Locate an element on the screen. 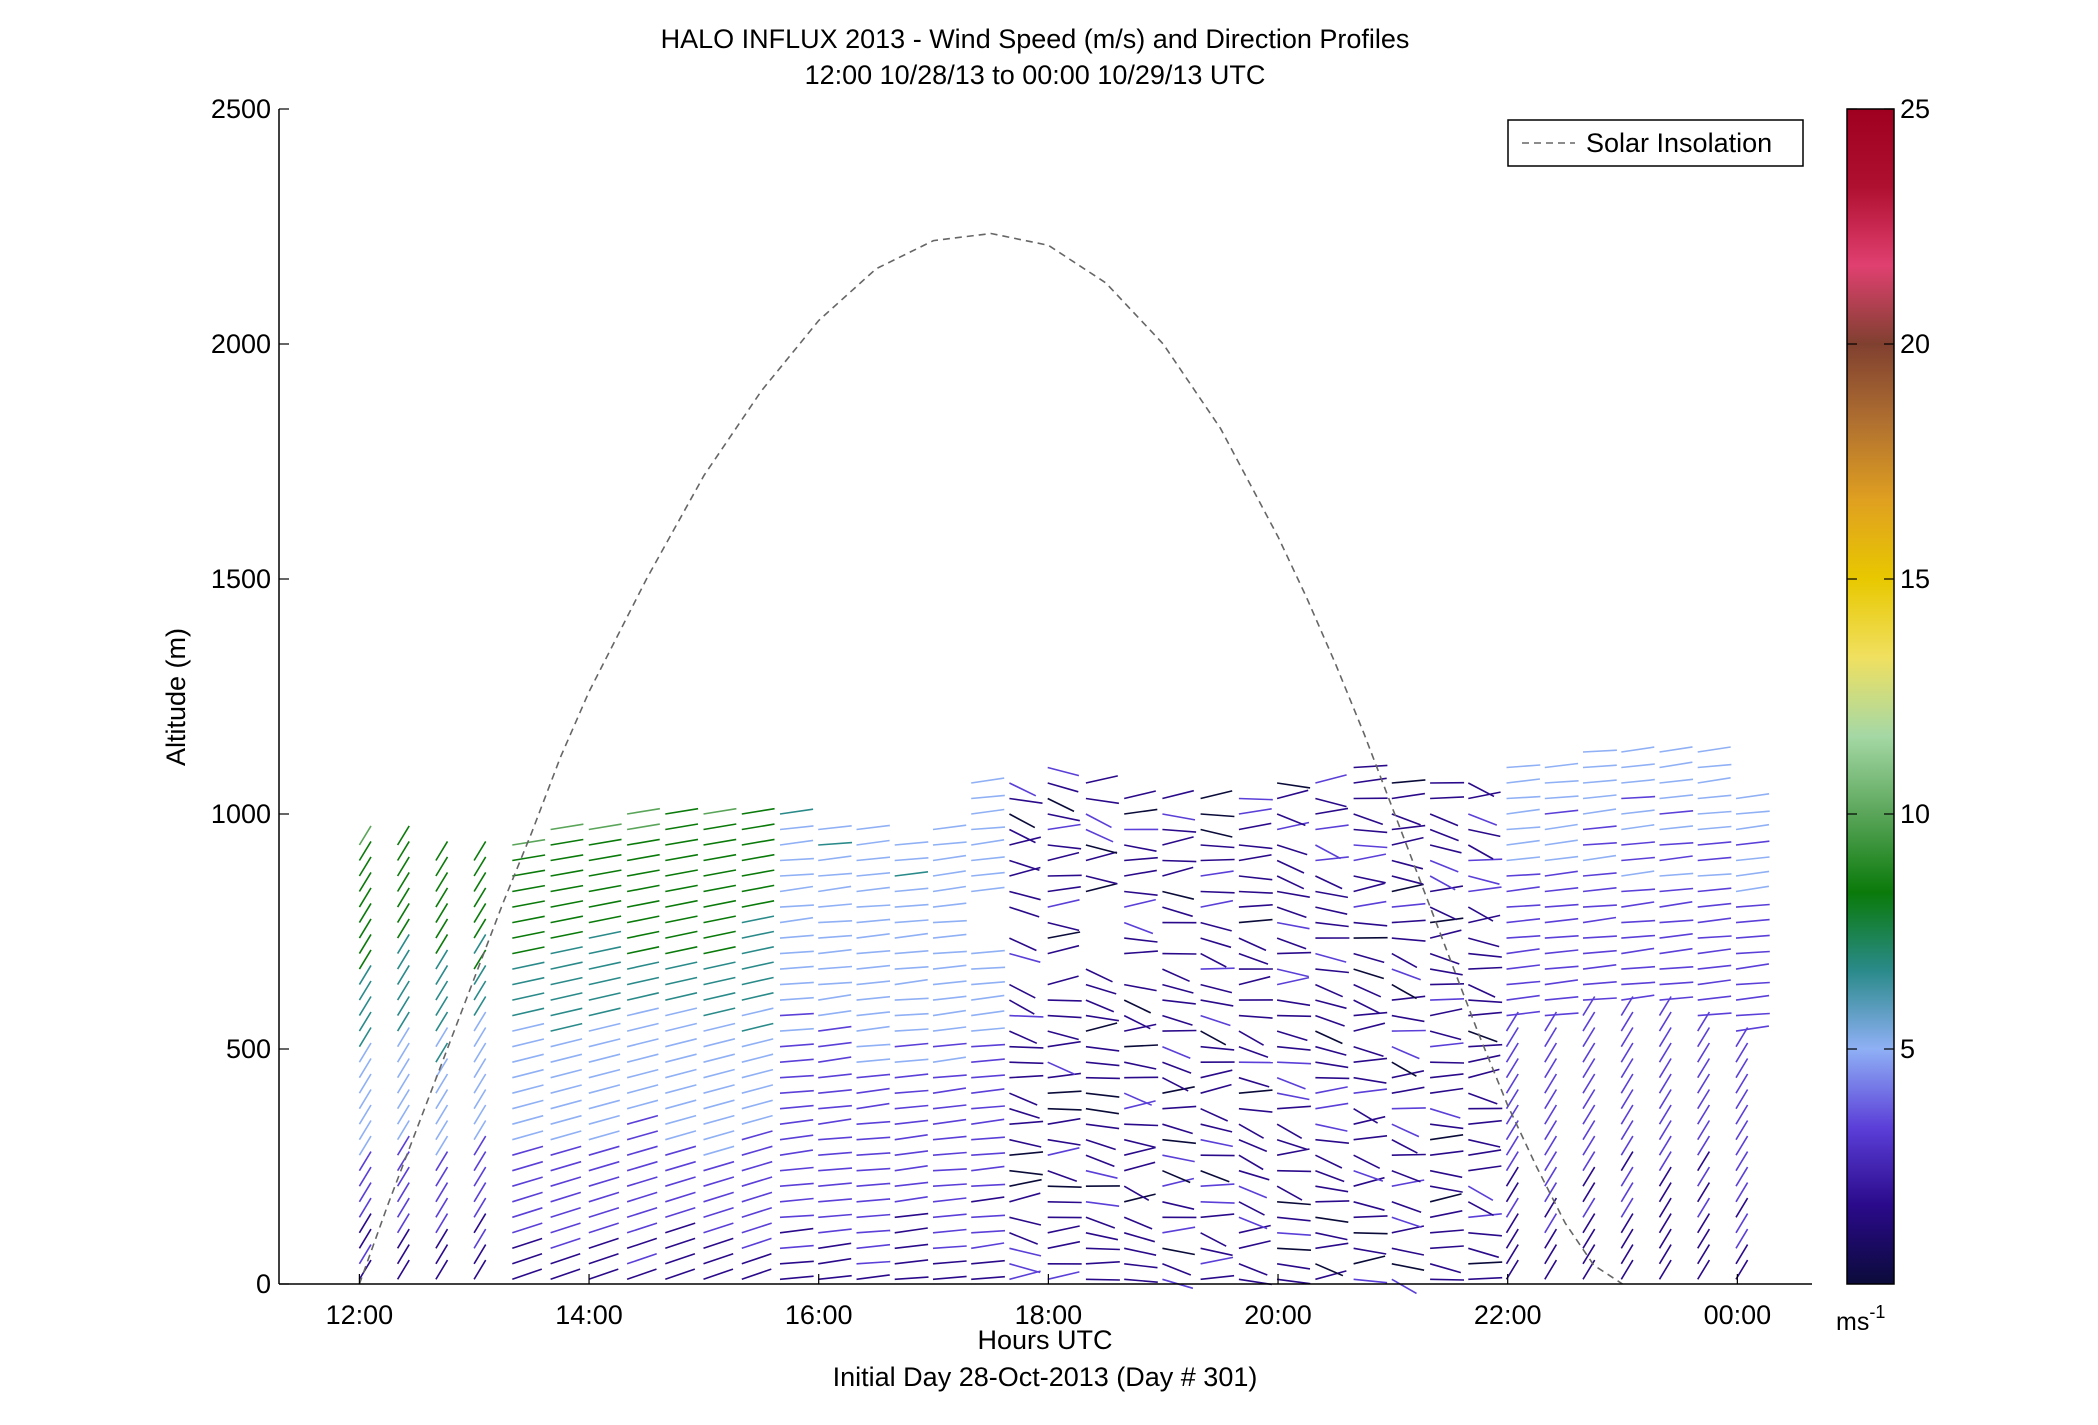 The width and height of the screenshot is (2098, 1425). x-ticks: 12:00 14:00 16:00 18:00 20:00 22:00 00:00 is located at coordinates (1048, 1302).